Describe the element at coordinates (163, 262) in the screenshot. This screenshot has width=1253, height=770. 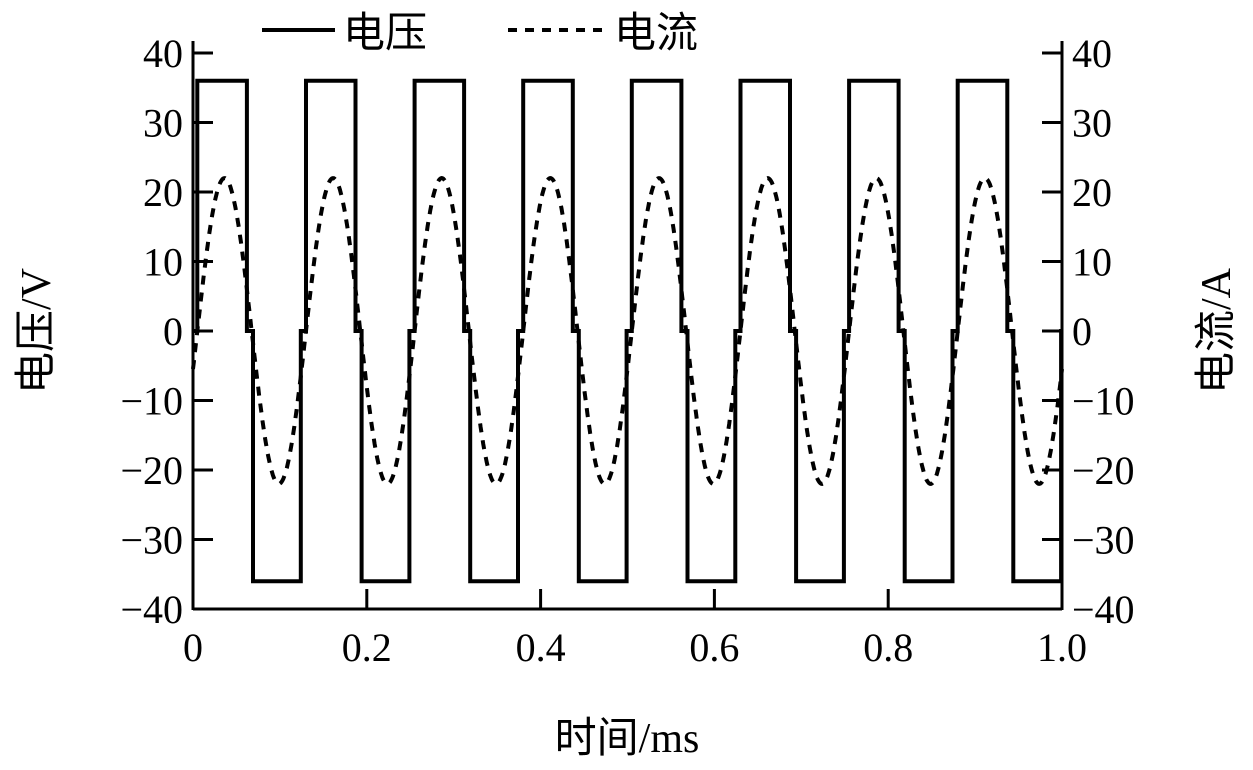
I see `y-tick-label-left: 10` at that location.